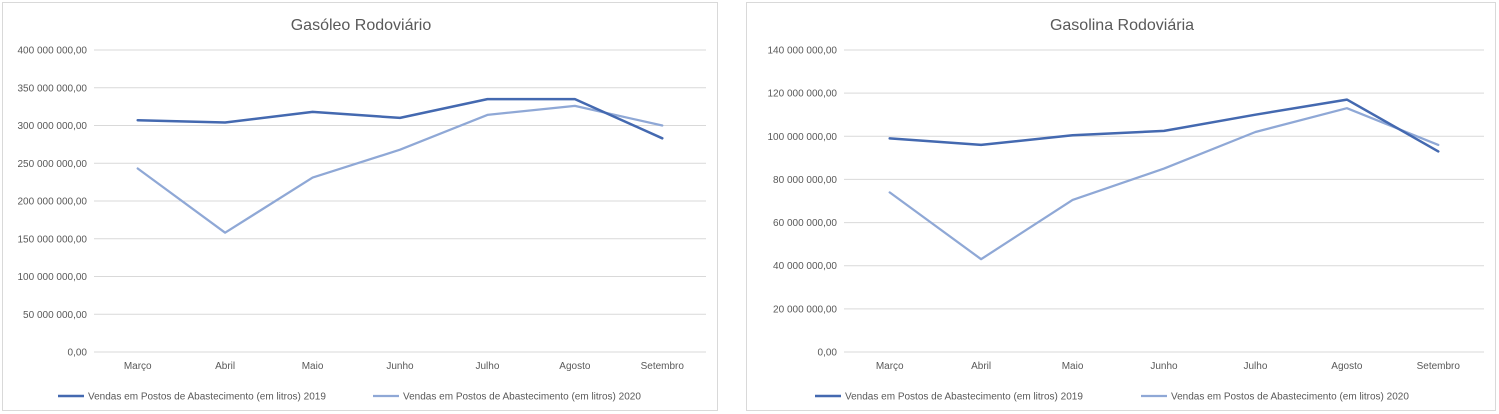 The image size is (1499, 414). What do you see at coordinates (805, 309) in the screenshot?
I see `y-tick-label: 20 000 000,00` at bounding box center [805, 309].